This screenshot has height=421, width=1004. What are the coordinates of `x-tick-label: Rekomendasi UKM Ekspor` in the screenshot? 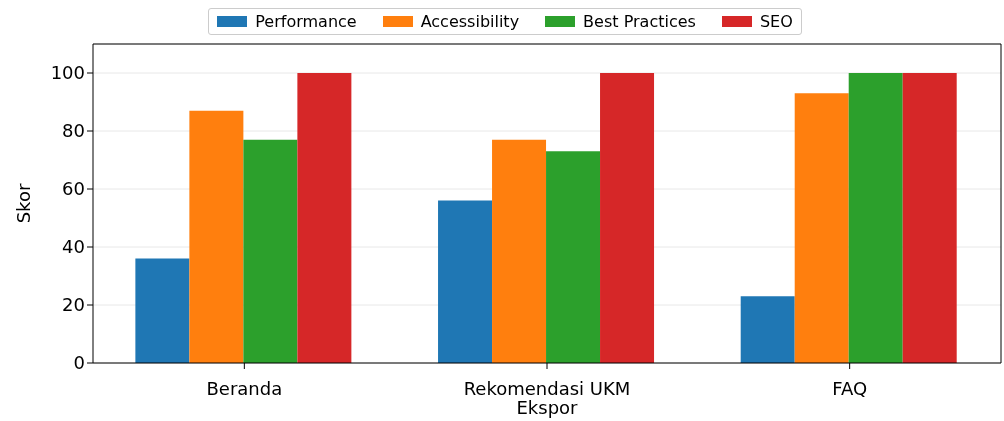 It's located at (547, 398).